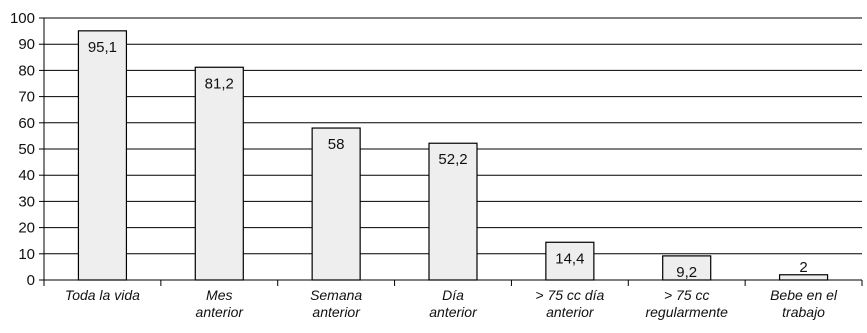  What do you see at coordinates (219, 295) in the screenshot?
I see `x-category-label: Mes` at bounding box center [219, 295].